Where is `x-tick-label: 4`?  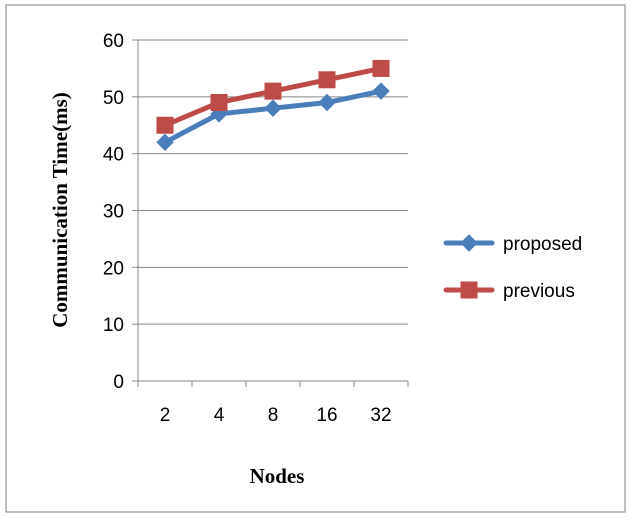
x-tick-label: 4 is located at coordinates (219, 415).